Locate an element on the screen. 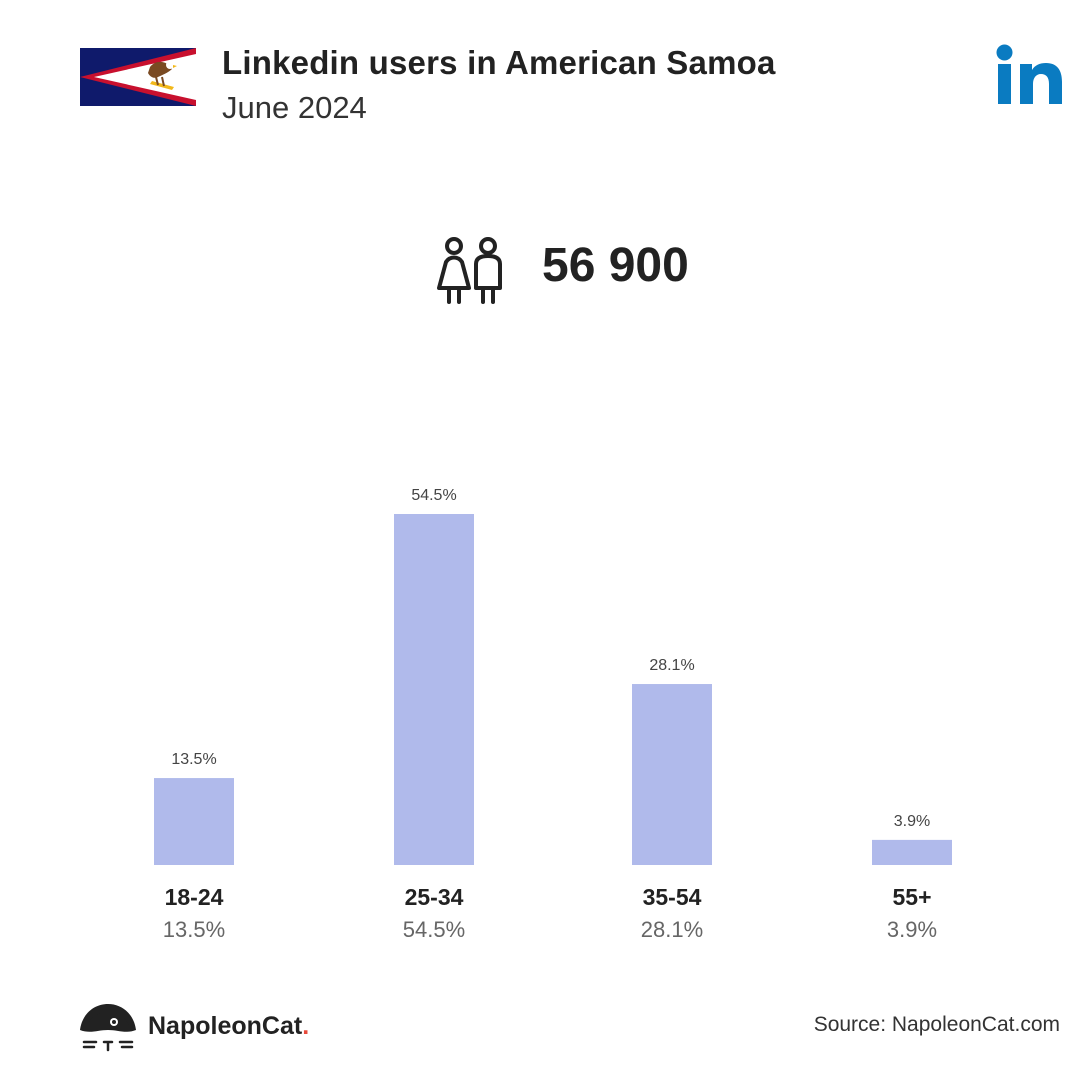 The width and height of the screenshot is (1080, 1080). category-label: 25-34 is located at coordinates (434, 897).